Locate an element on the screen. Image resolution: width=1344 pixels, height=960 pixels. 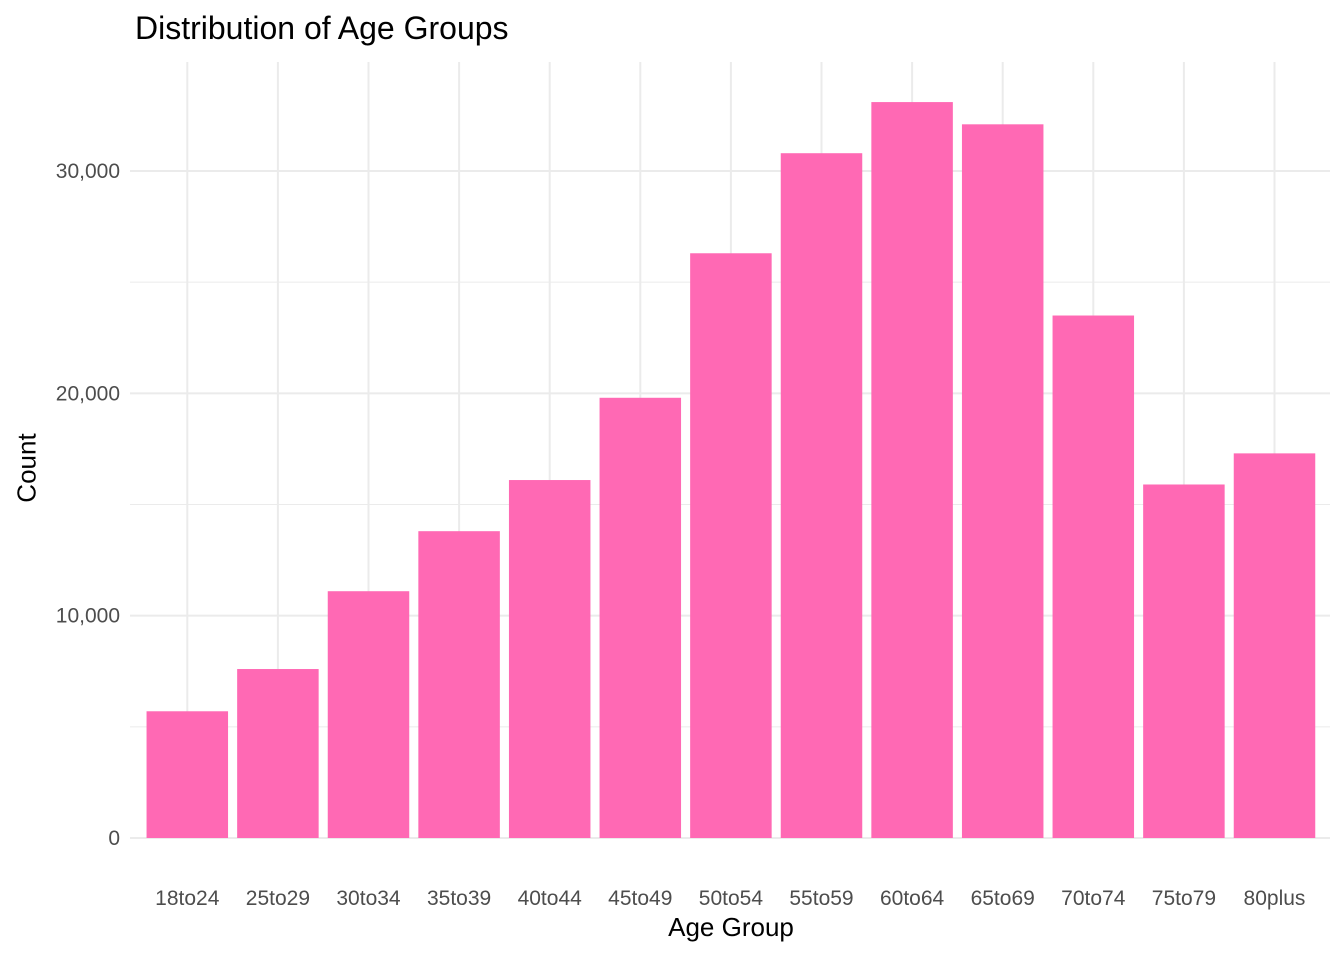
bar-65to69 is located at coordinates (1002, 481).